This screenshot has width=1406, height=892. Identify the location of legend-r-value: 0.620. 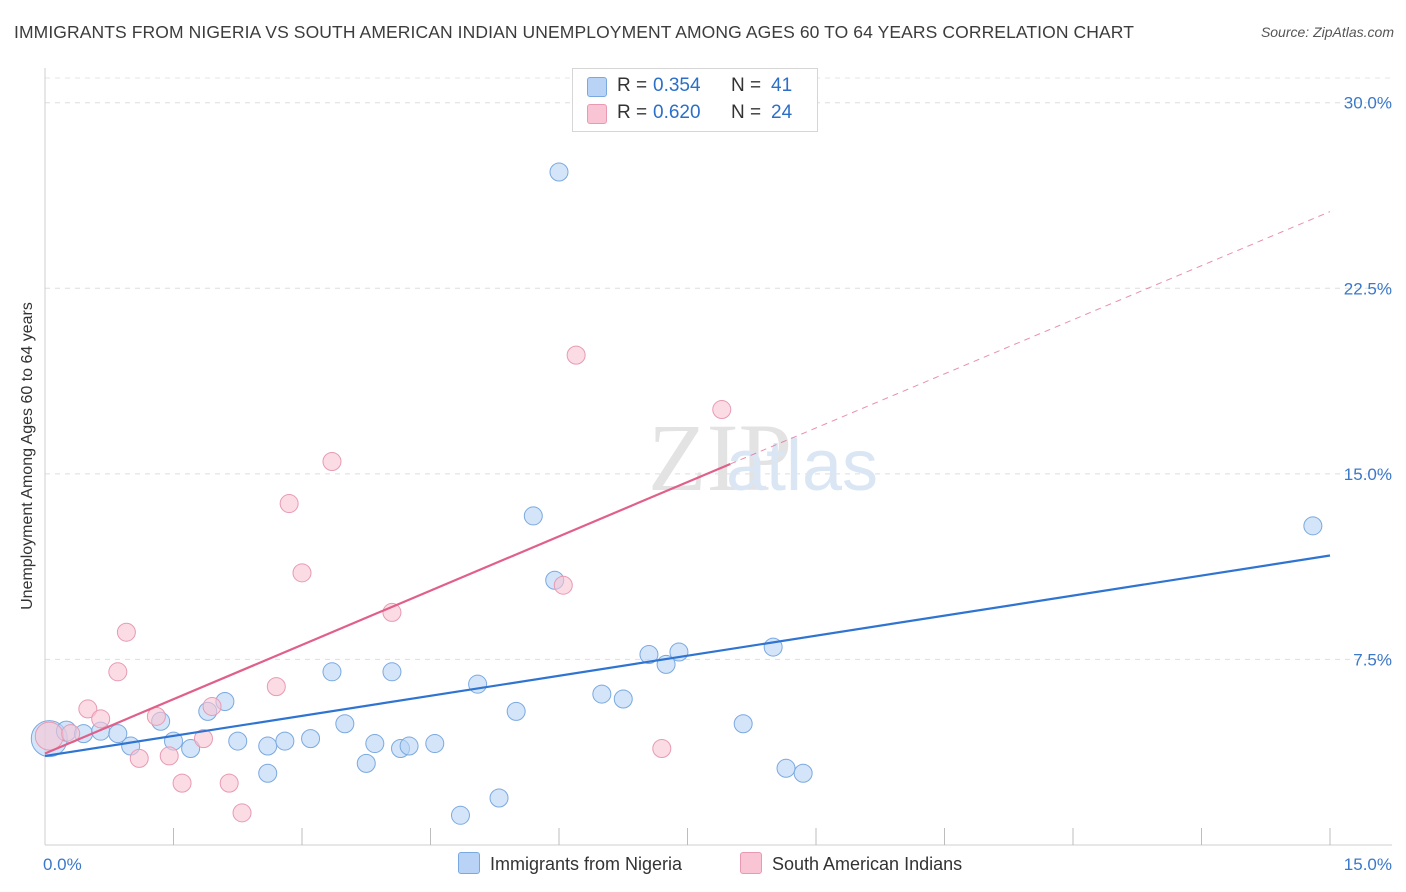
(677, 112).